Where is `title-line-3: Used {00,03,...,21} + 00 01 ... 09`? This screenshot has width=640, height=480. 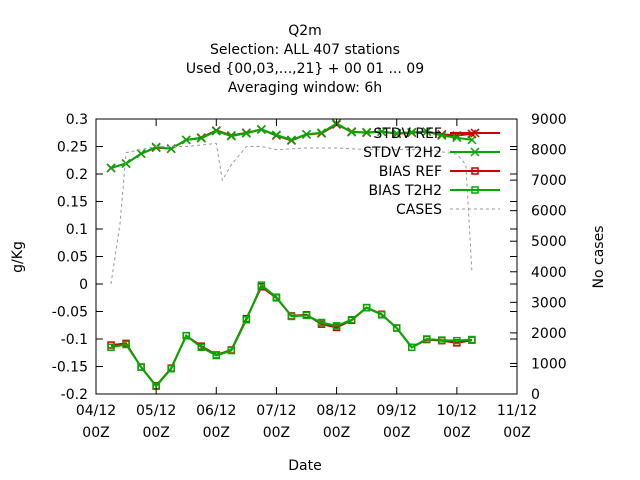
title-line-3: Used {00,03,...,21} + 00 01 ... 09 is located at coordinates (305, 69).